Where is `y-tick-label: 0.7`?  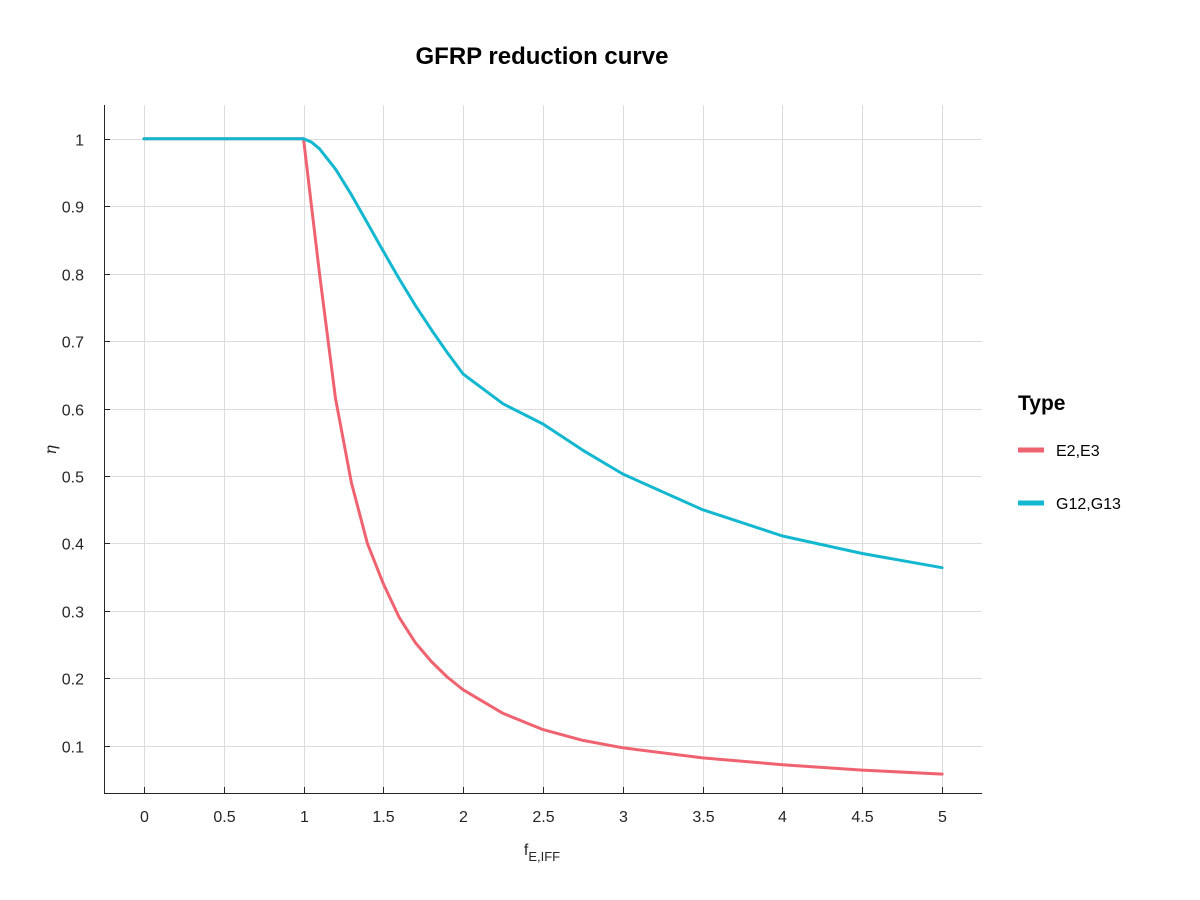
y-tick-label: 0.7 is located at coordinates (73, 343).